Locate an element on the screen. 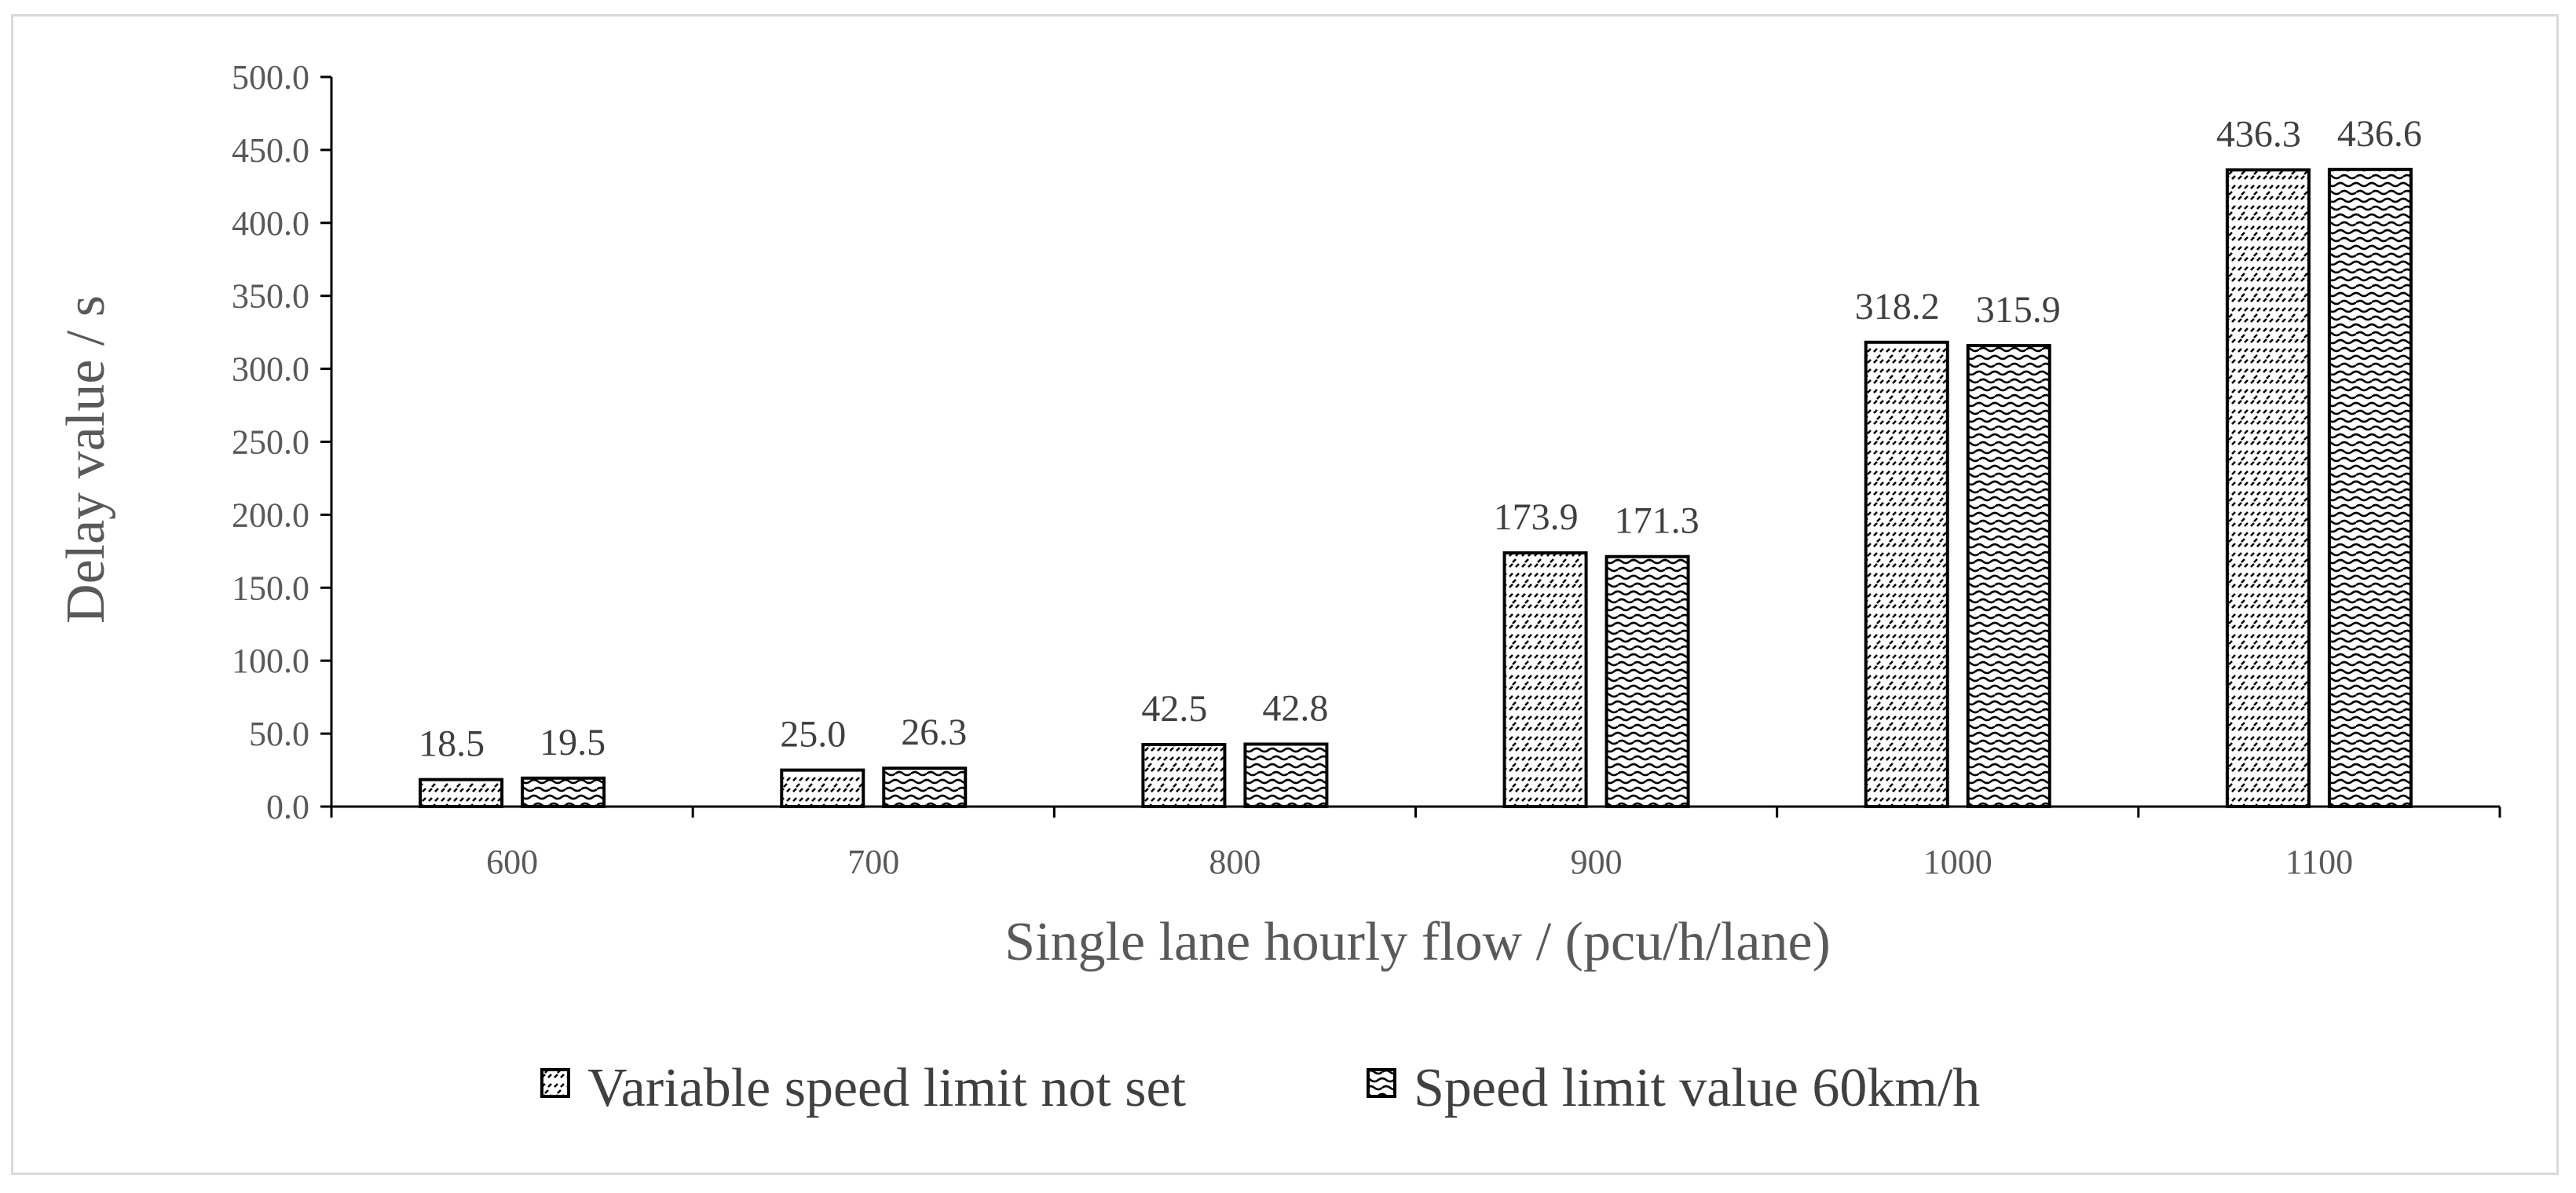 The image size is (2576, 1193). y-tick-label-450: 450.0 is located at coordinates (271, 150).